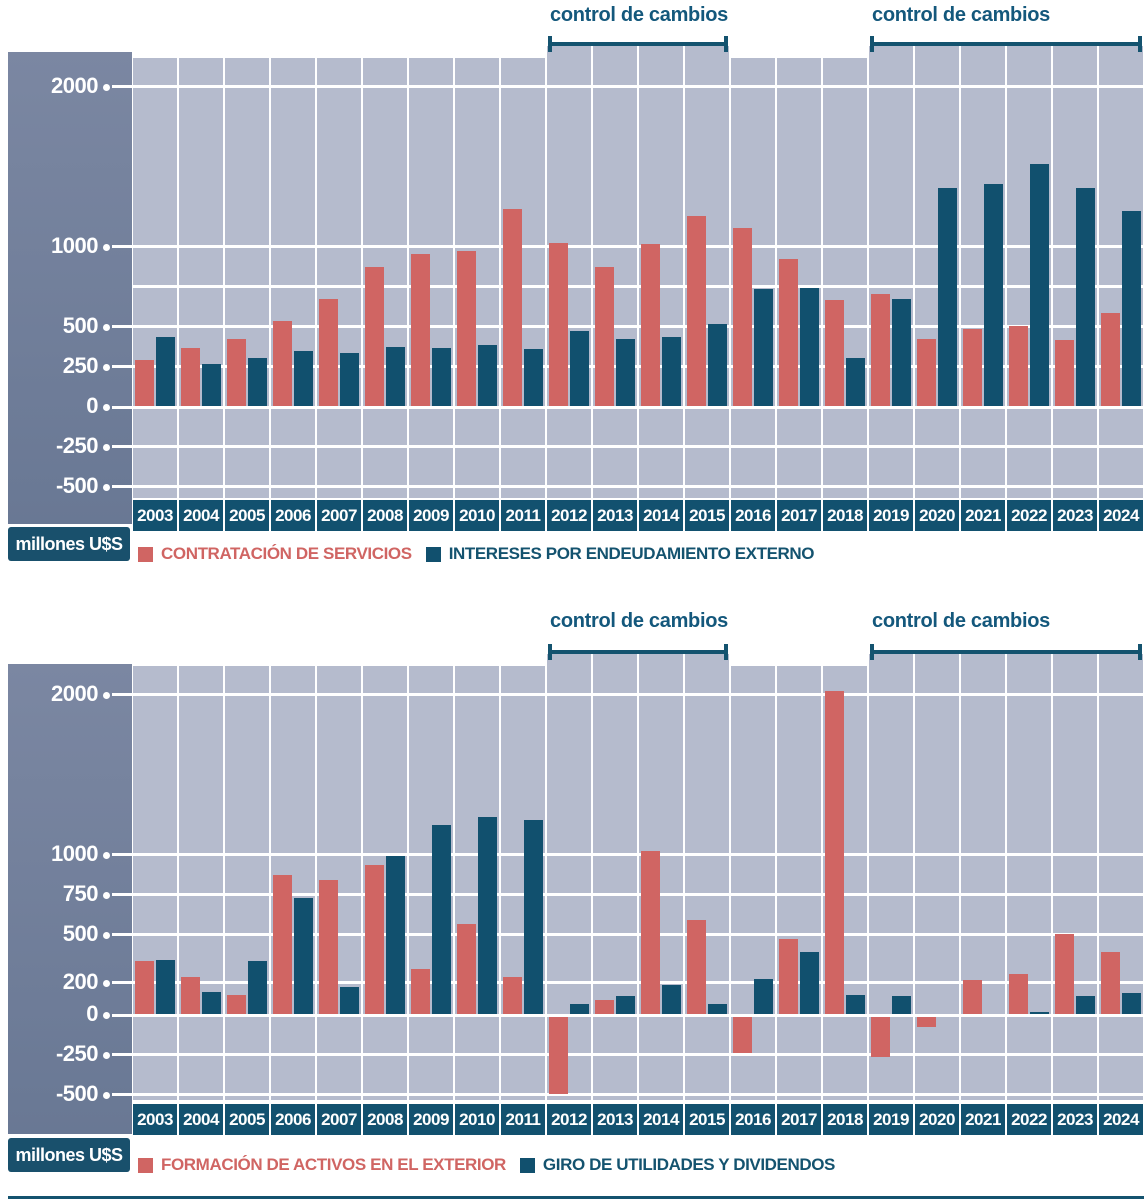  I want to click on bar-2011-contratacion-de-servicios, so click(512, 307).